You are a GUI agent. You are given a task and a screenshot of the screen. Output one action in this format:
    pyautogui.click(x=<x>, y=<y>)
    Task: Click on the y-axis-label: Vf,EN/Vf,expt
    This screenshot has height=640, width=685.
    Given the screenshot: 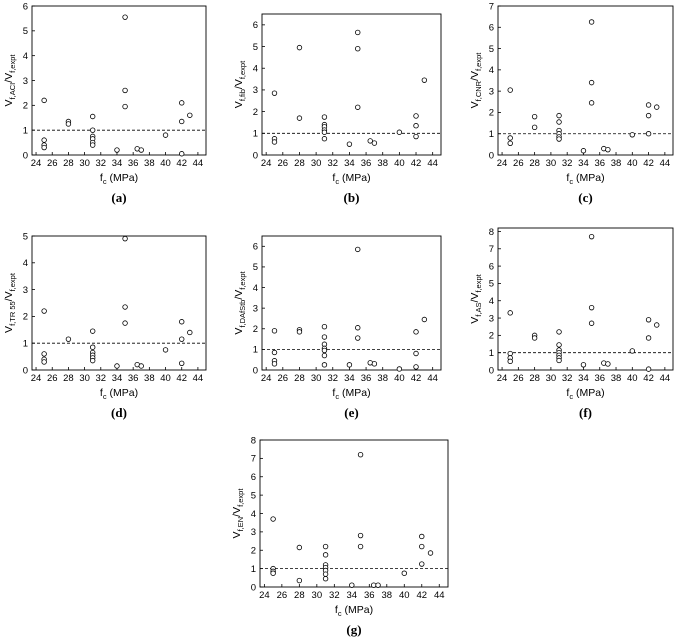 What is the action you would take?
    pyautogui.click(x=238, y=513)
    